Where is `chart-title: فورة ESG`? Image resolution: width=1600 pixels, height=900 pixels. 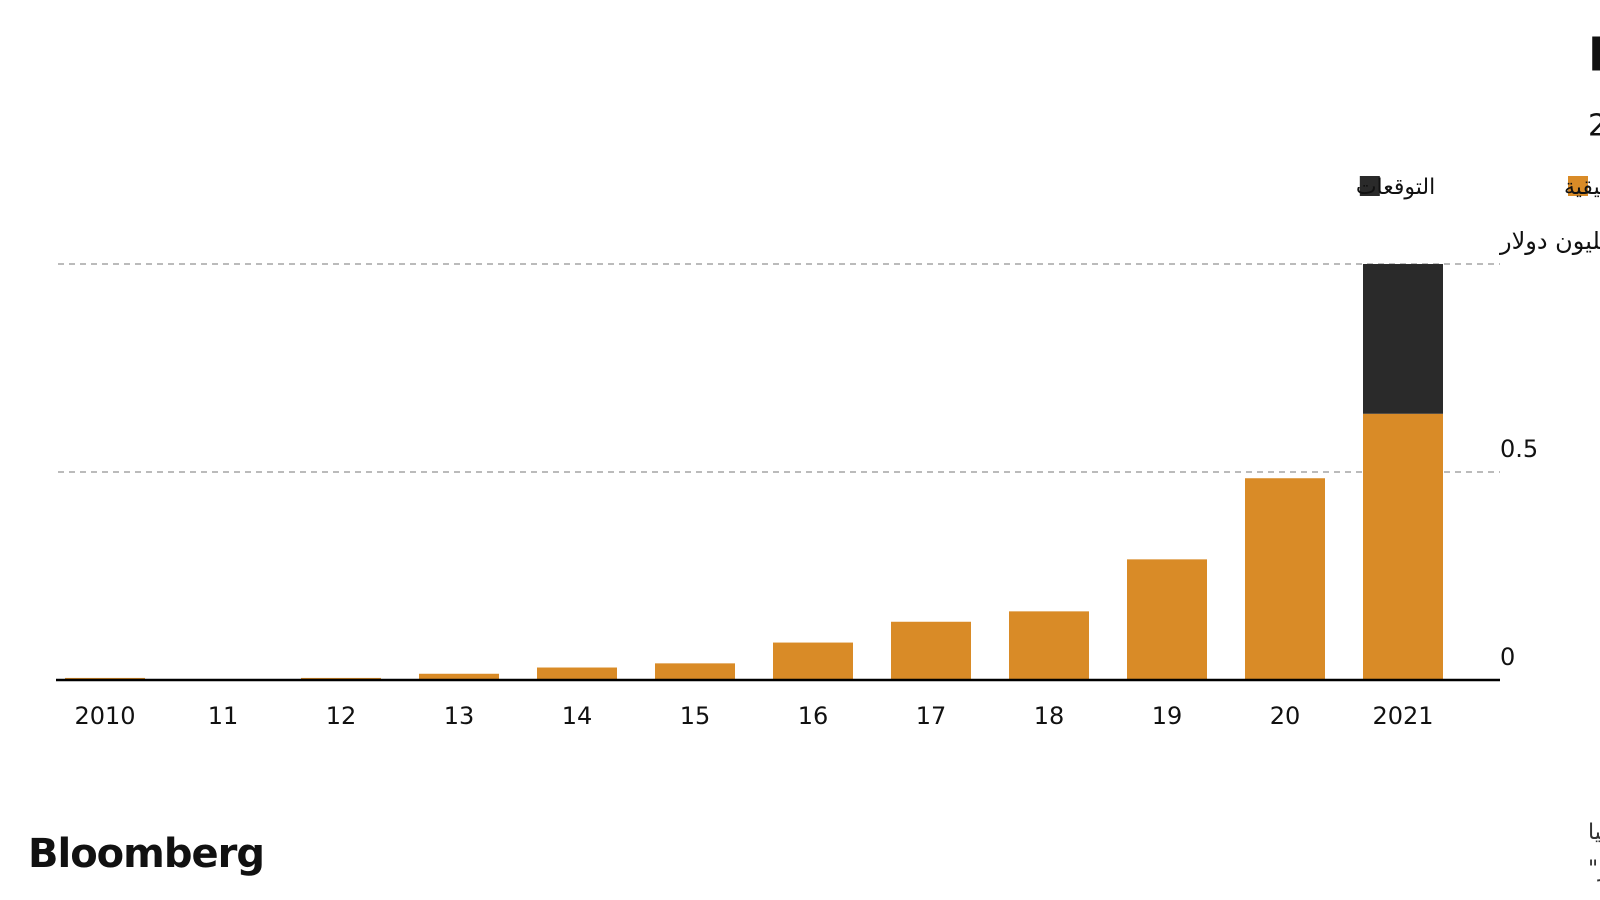
chart-title: فورة ESG is located at coordinates (1594, 55).